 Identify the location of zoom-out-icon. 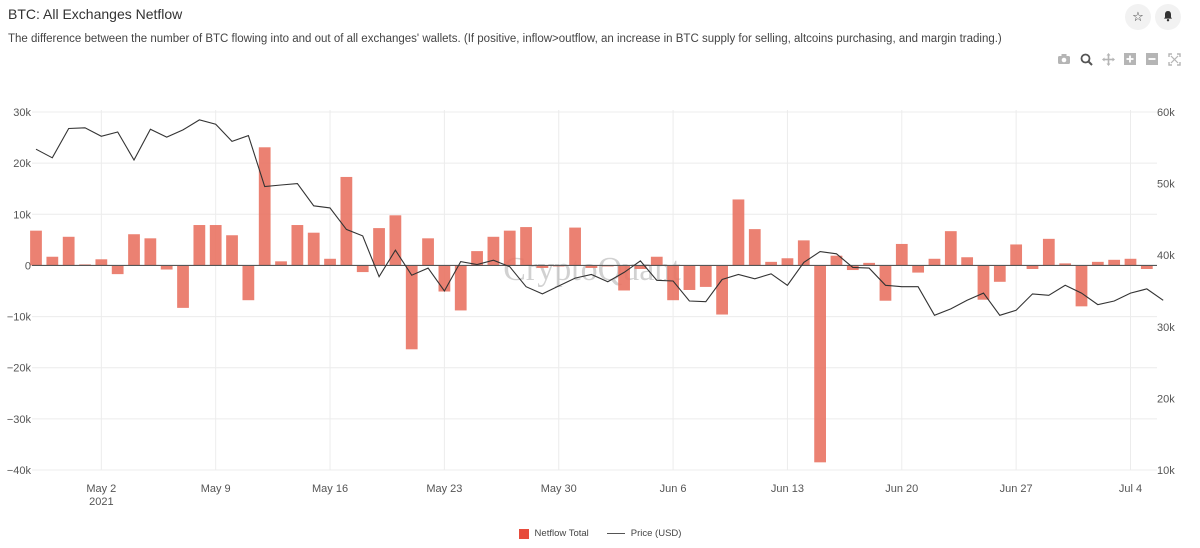
(1152, 59).